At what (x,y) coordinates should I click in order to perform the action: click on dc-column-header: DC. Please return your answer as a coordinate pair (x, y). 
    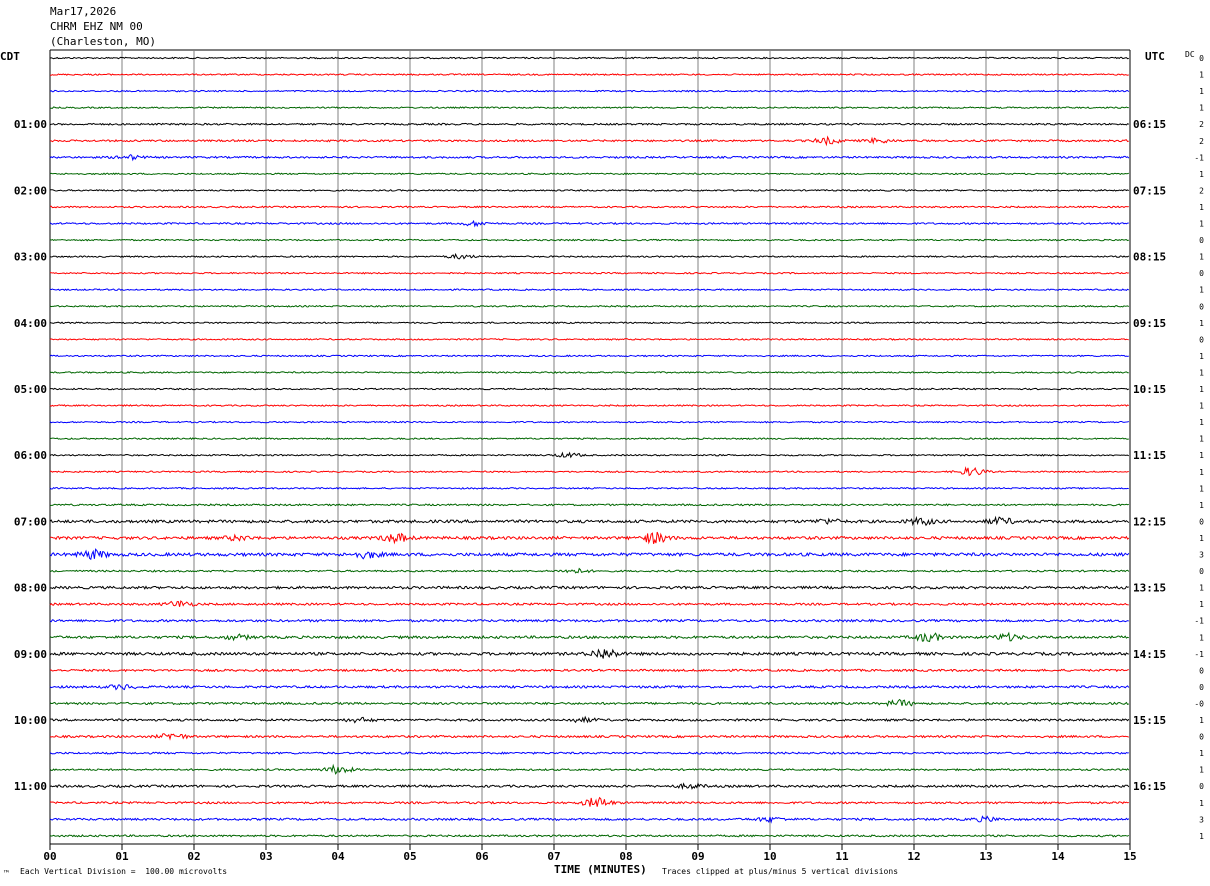
    Looking at the image, I should click on (1190, 54).